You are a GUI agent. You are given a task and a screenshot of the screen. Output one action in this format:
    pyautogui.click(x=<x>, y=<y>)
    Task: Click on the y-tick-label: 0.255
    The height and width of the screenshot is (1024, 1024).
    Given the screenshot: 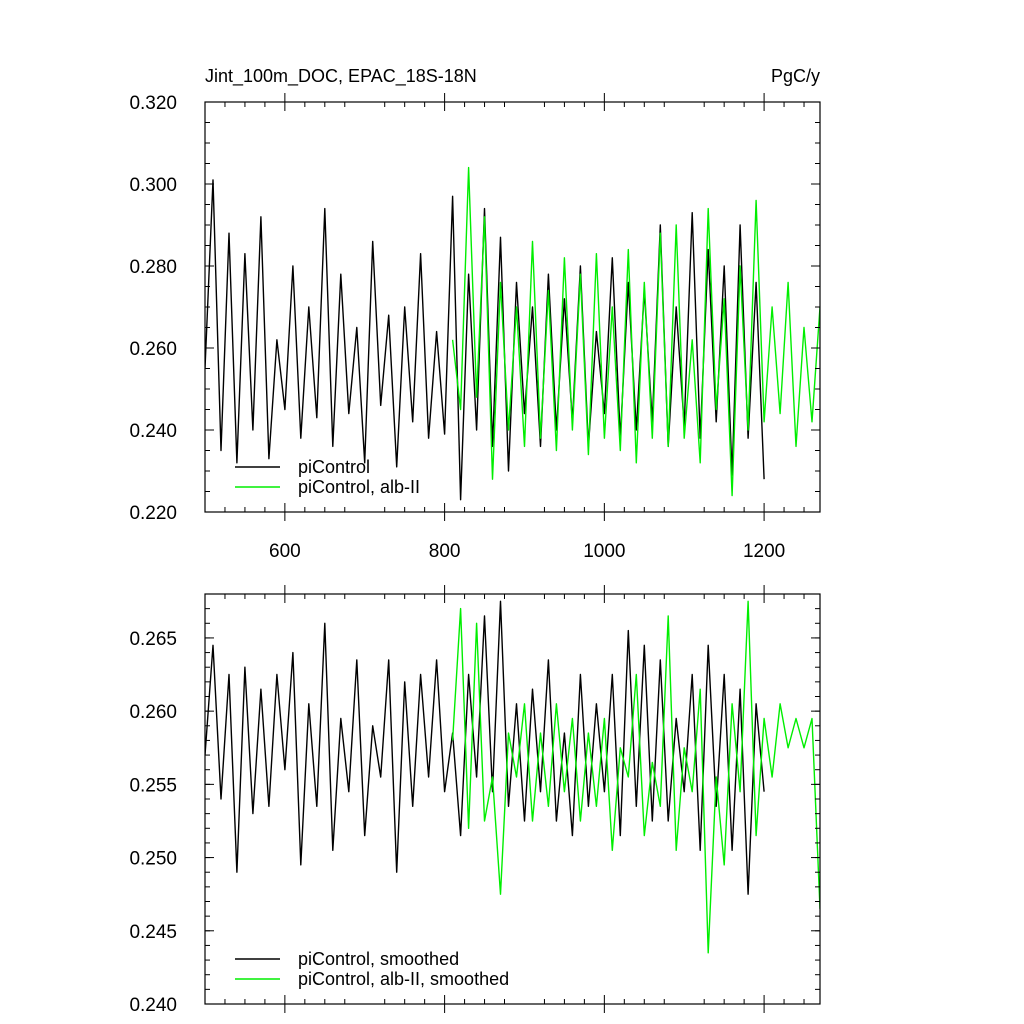 What is the action you would take?
    pyautogui.click(x=153, y=785)
    